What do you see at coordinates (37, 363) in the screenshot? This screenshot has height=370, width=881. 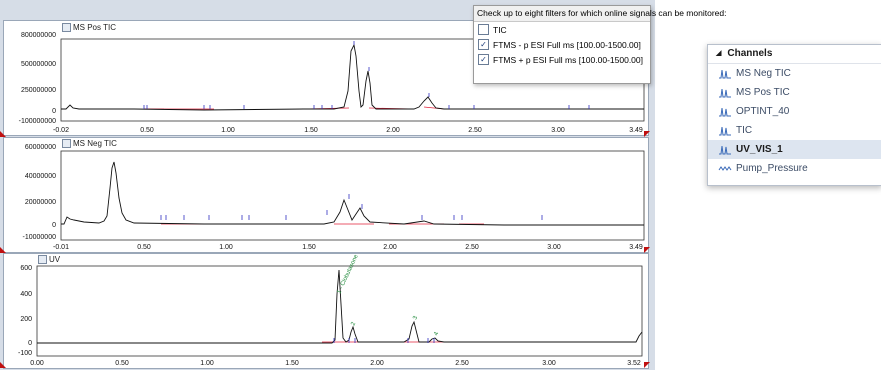 I see `x-tick-label: 0.00` at bounding box center [37, 363].